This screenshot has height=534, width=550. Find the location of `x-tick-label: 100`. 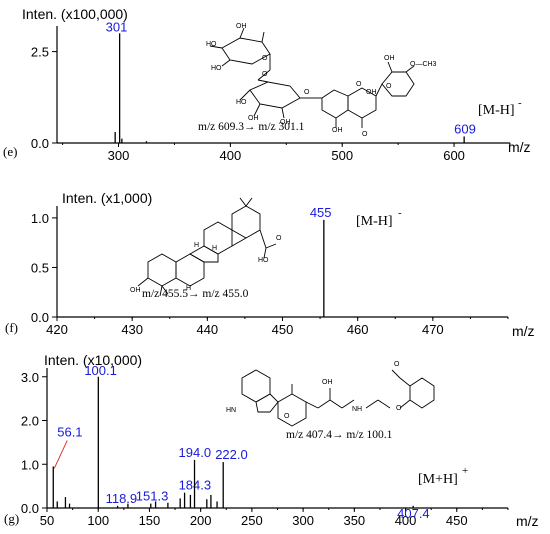

x-tick-label: 100 is located at coordinates (98, 520).